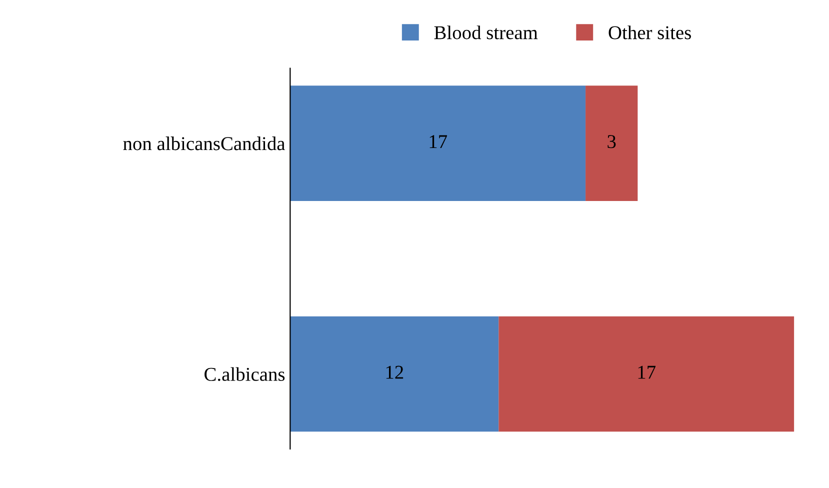 This screenshot has height=488, width=829. I want to click on data-label: 3, so click(612, 141).